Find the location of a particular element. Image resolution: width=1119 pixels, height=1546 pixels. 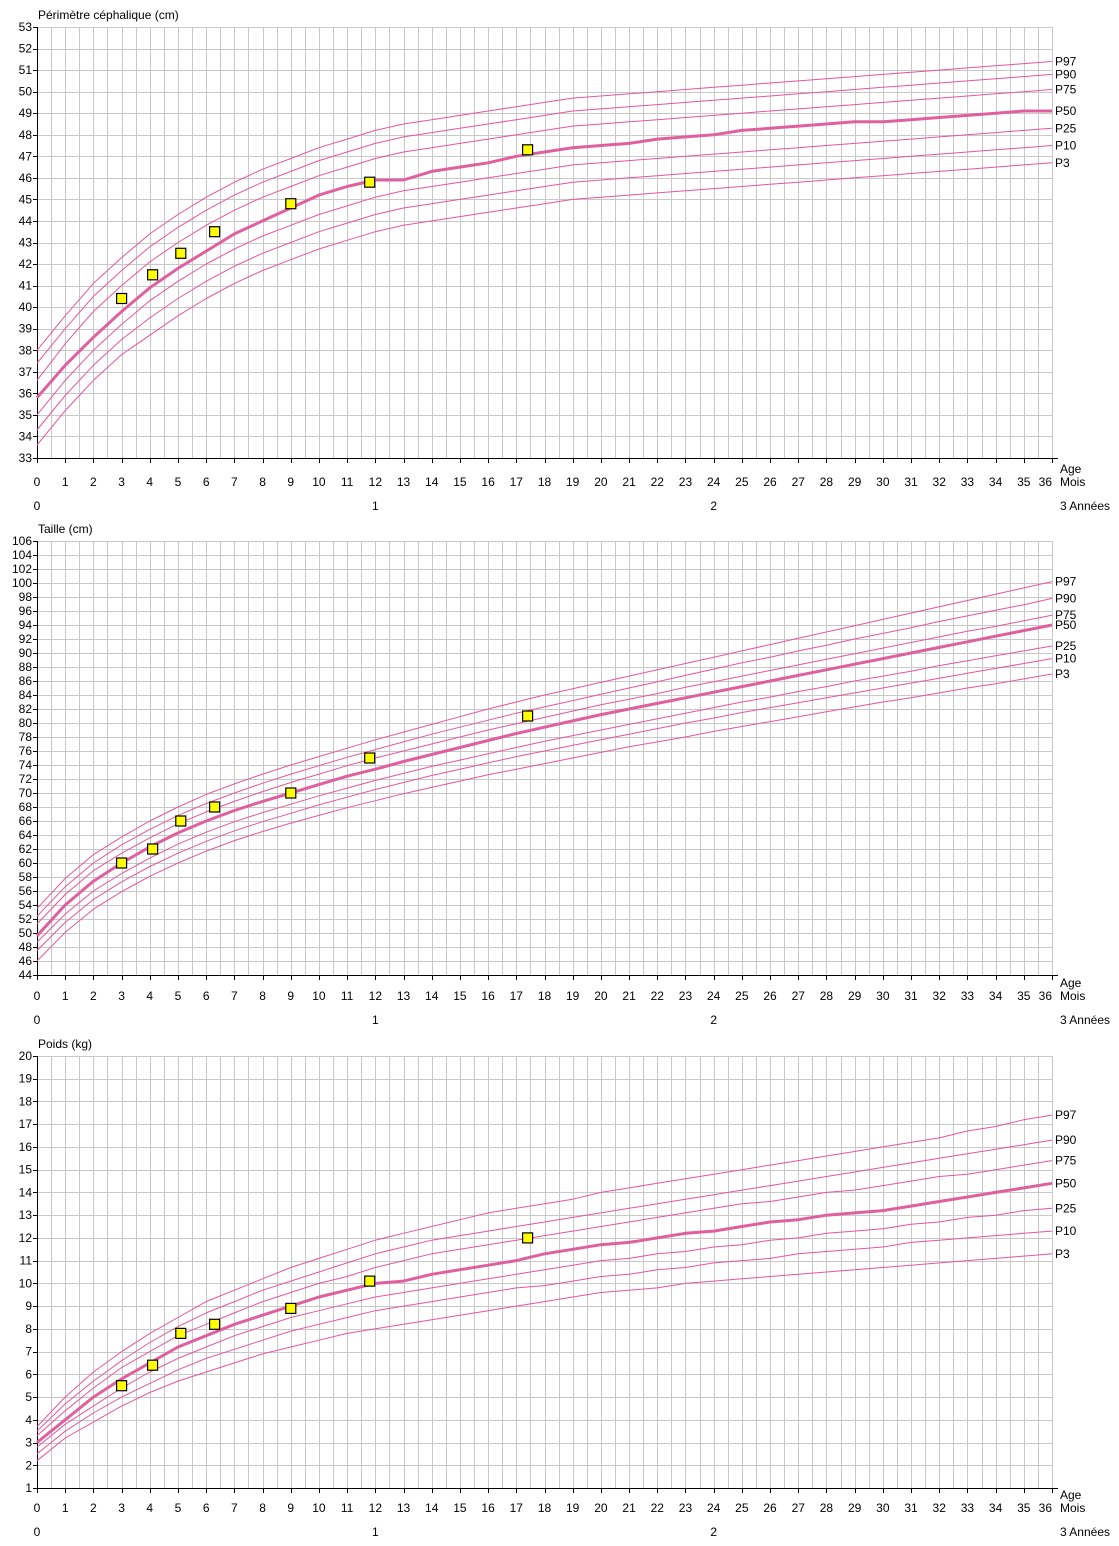

y-tick-label: 92 is located at coordinates (26, 639).